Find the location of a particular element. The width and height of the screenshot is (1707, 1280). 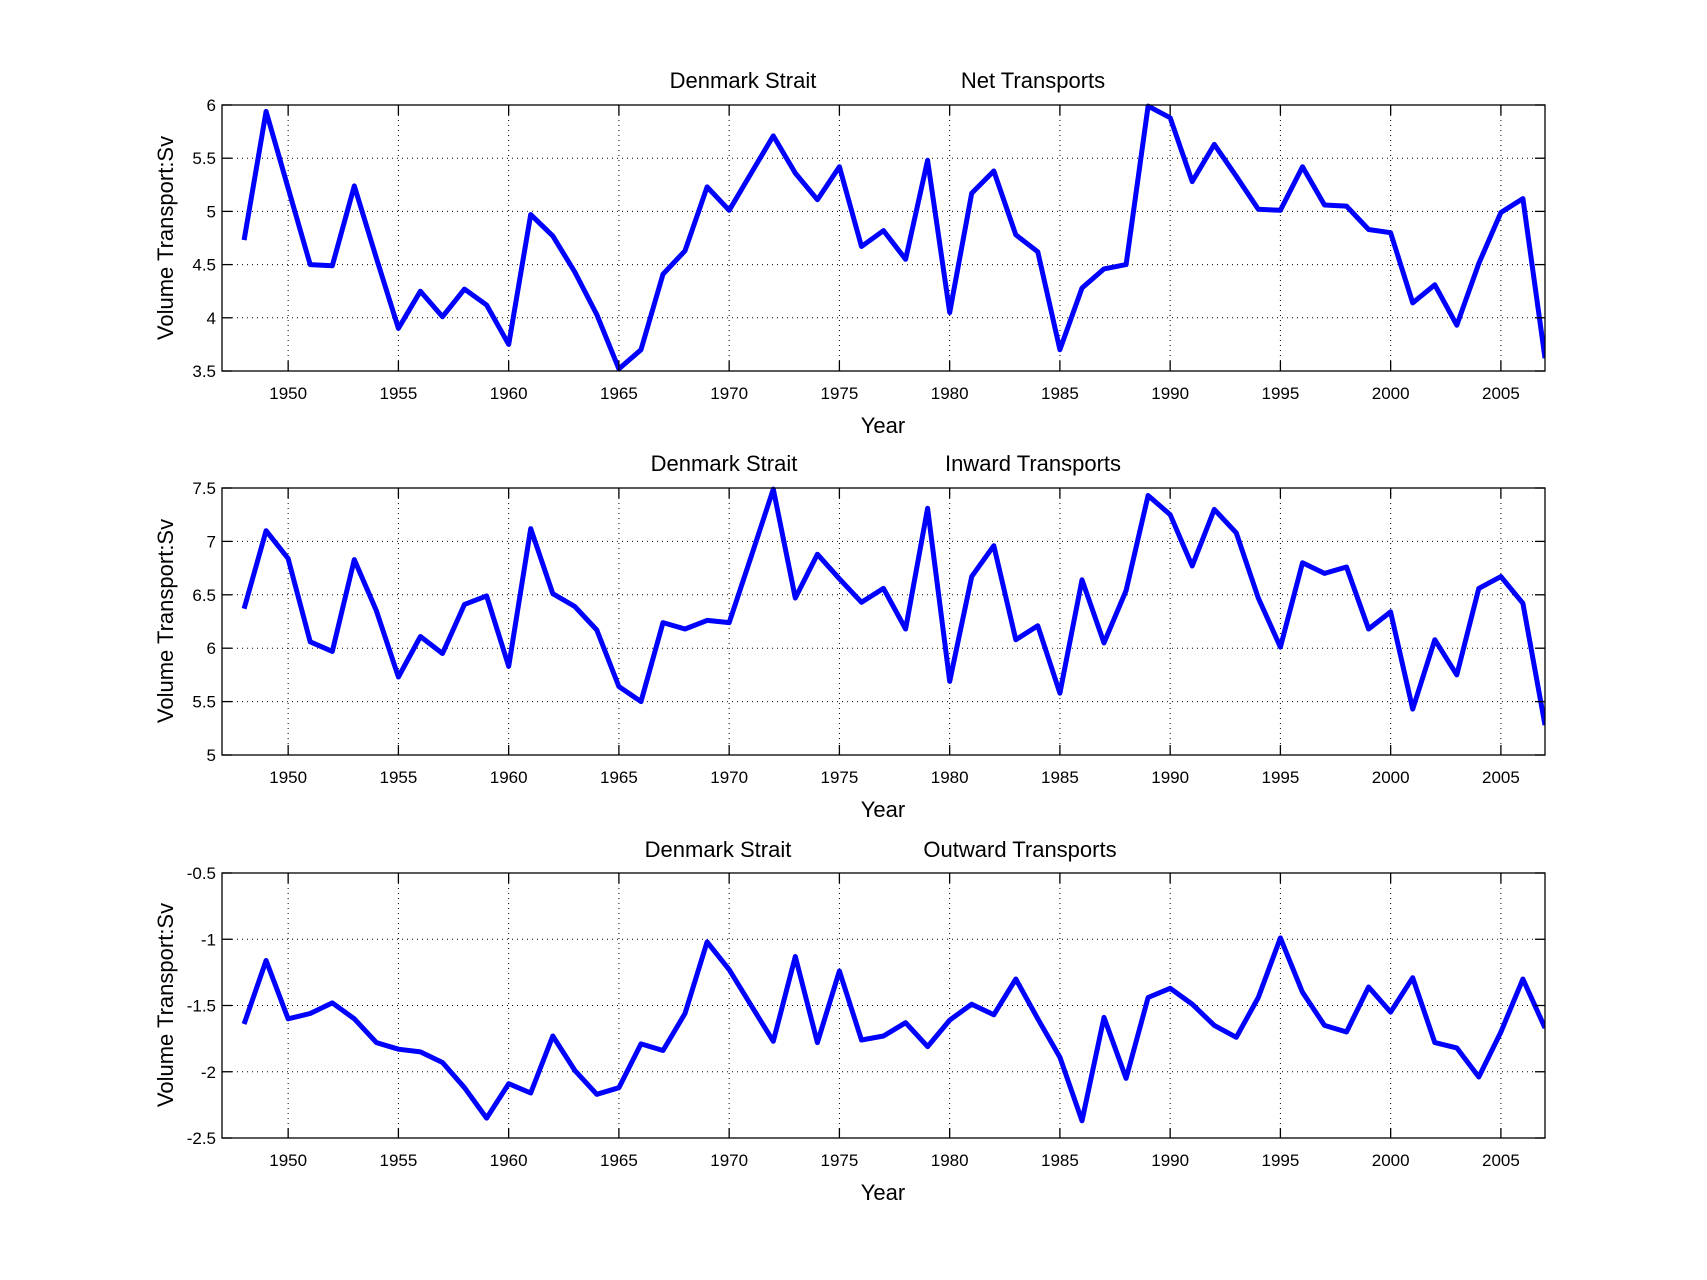

y-tick-labels: -2.5 -2 -1.5 -1 -0.5 is located at coordinates (201, 1006).